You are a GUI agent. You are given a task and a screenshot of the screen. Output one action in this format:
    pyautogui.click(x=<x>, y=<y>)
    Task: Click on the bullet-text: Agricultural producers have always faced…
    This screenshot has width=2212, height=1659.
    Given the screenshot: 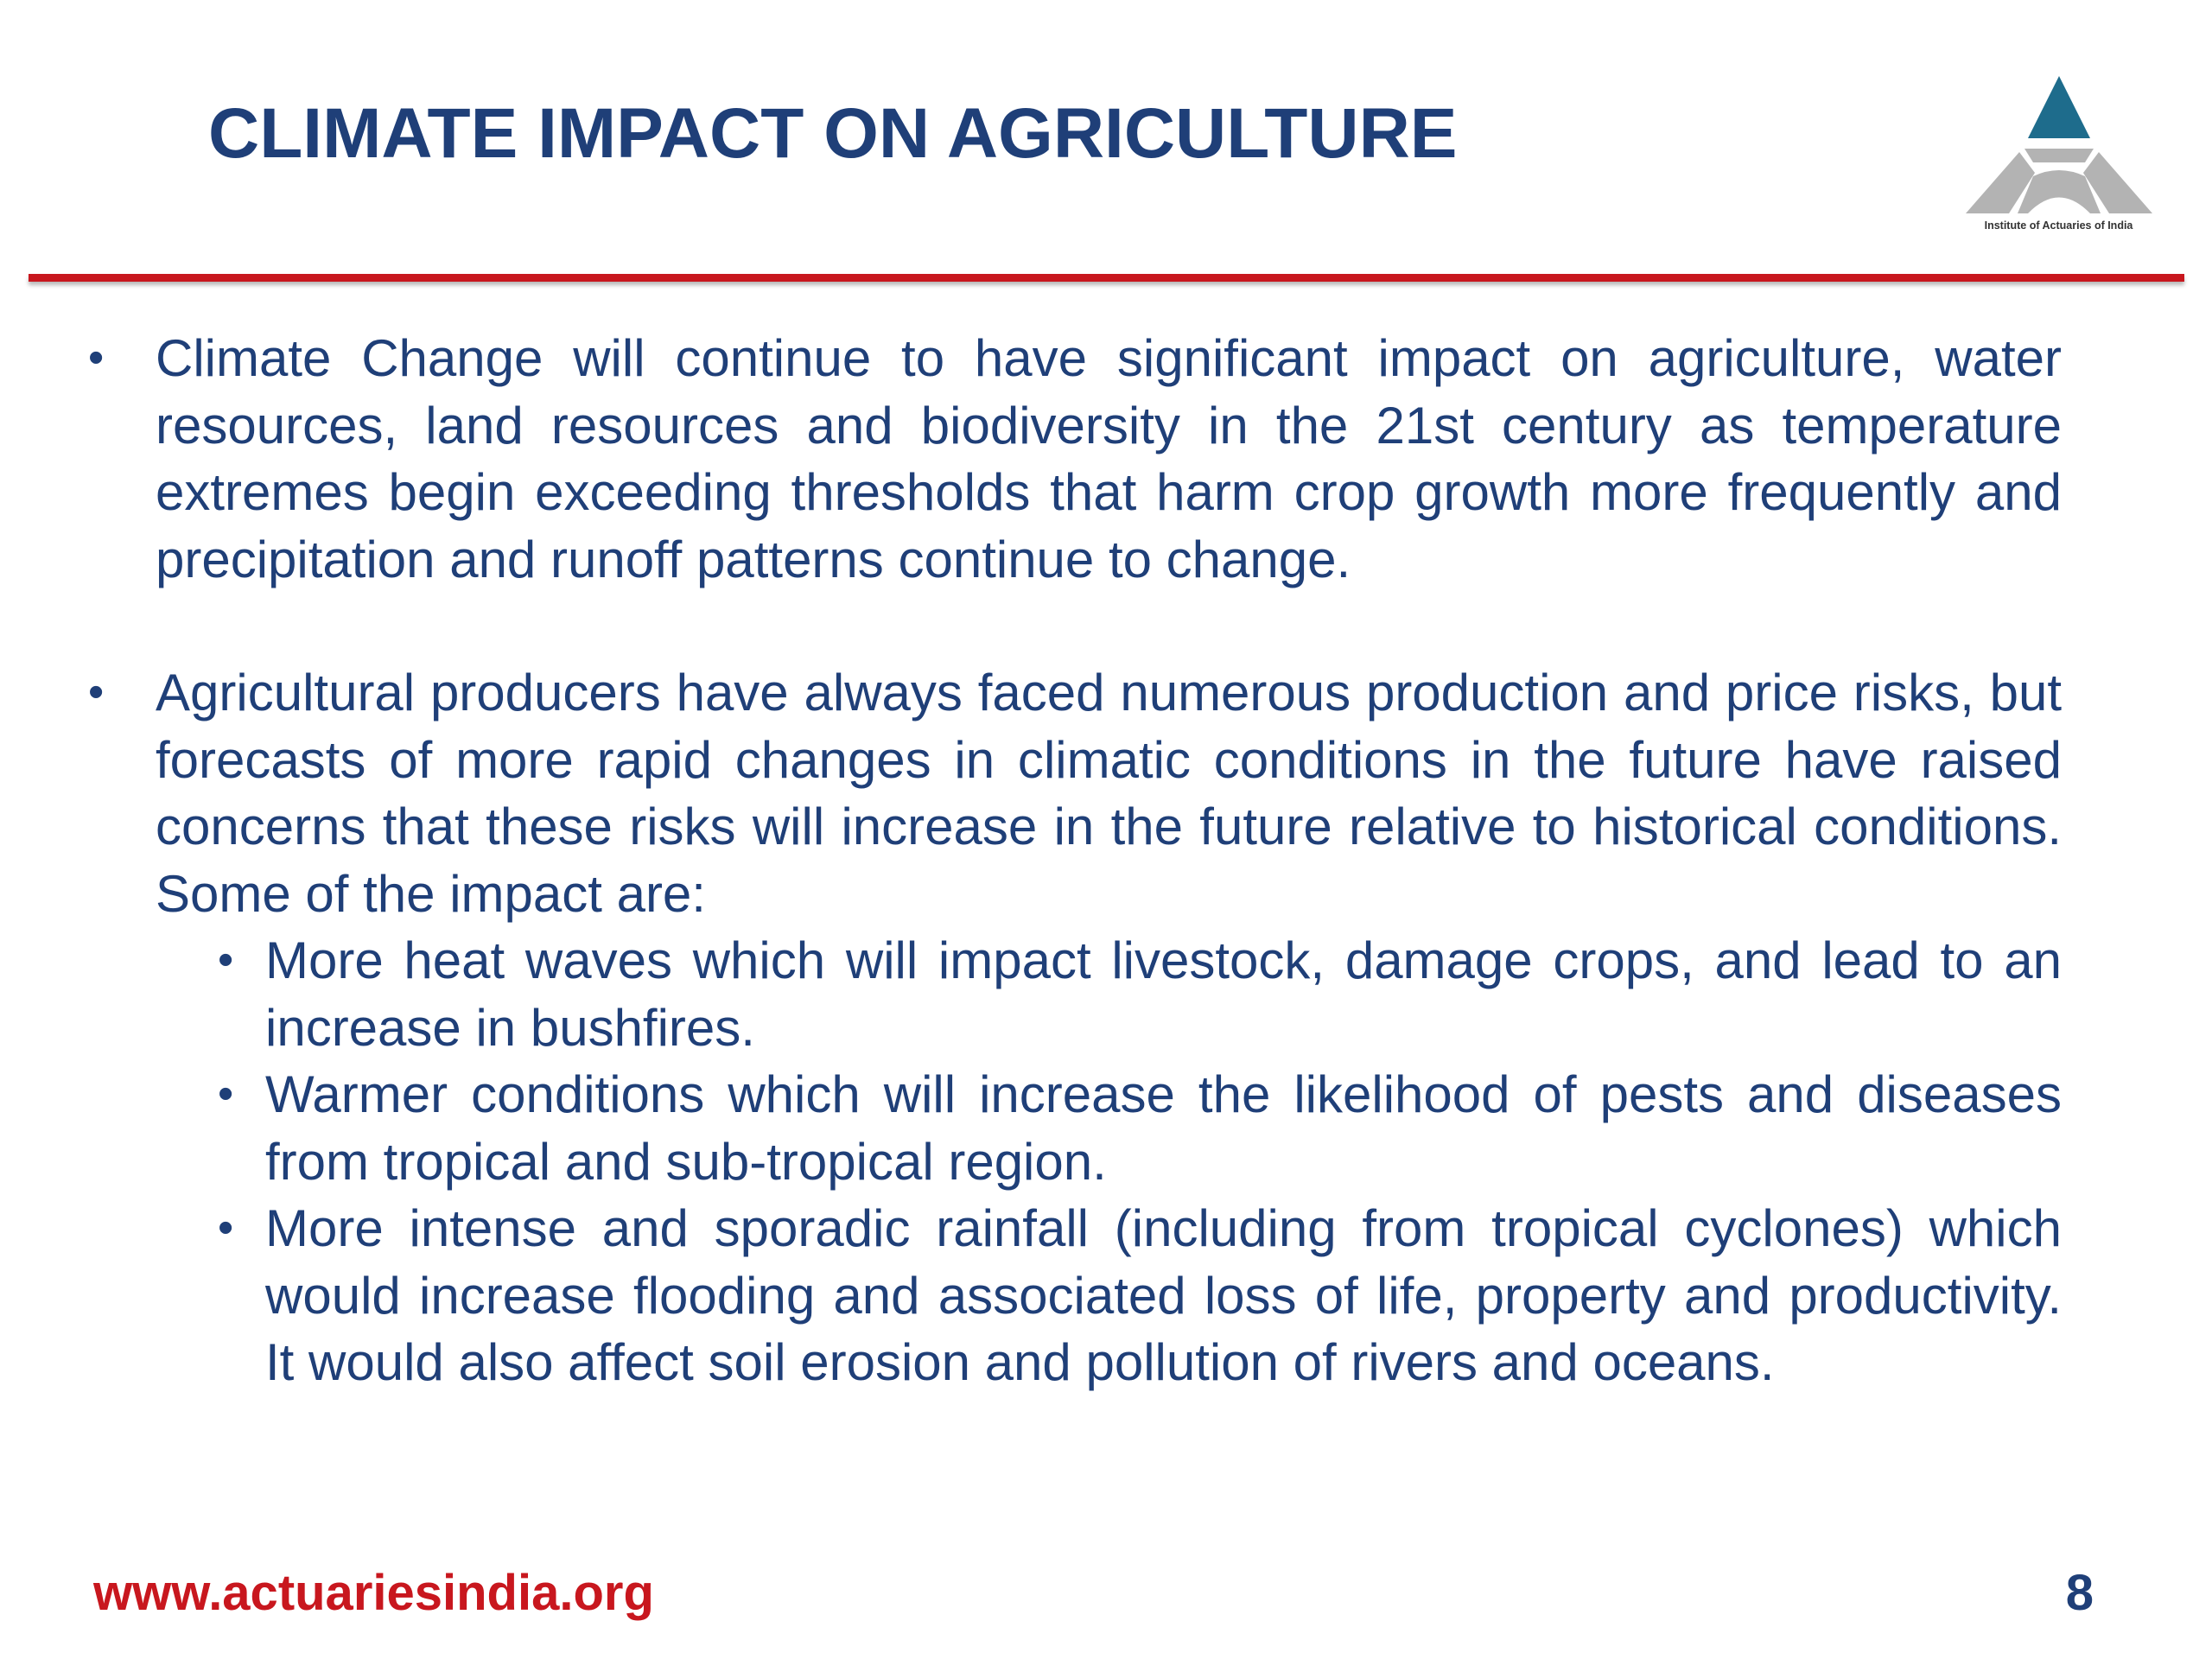 What is the action you would take?
    pyautogui.click(x=1109, y=793)
    